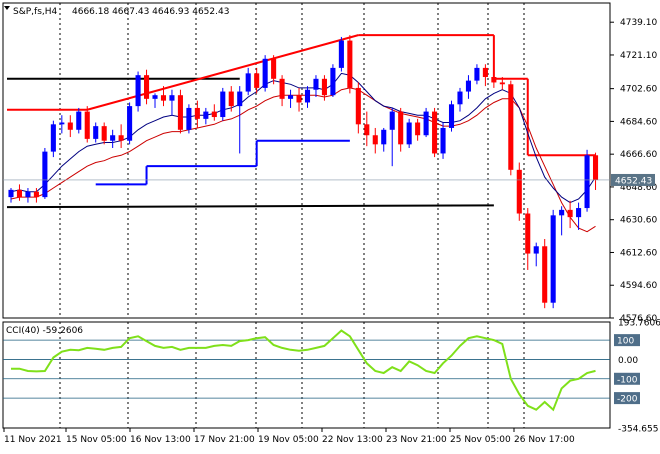 This screenshot has height=454, width=660. What do you see at coordinates (638, 319) in the screenshot?
I see `price-axis-label: 4576.60` at bounding box center [638, 319].